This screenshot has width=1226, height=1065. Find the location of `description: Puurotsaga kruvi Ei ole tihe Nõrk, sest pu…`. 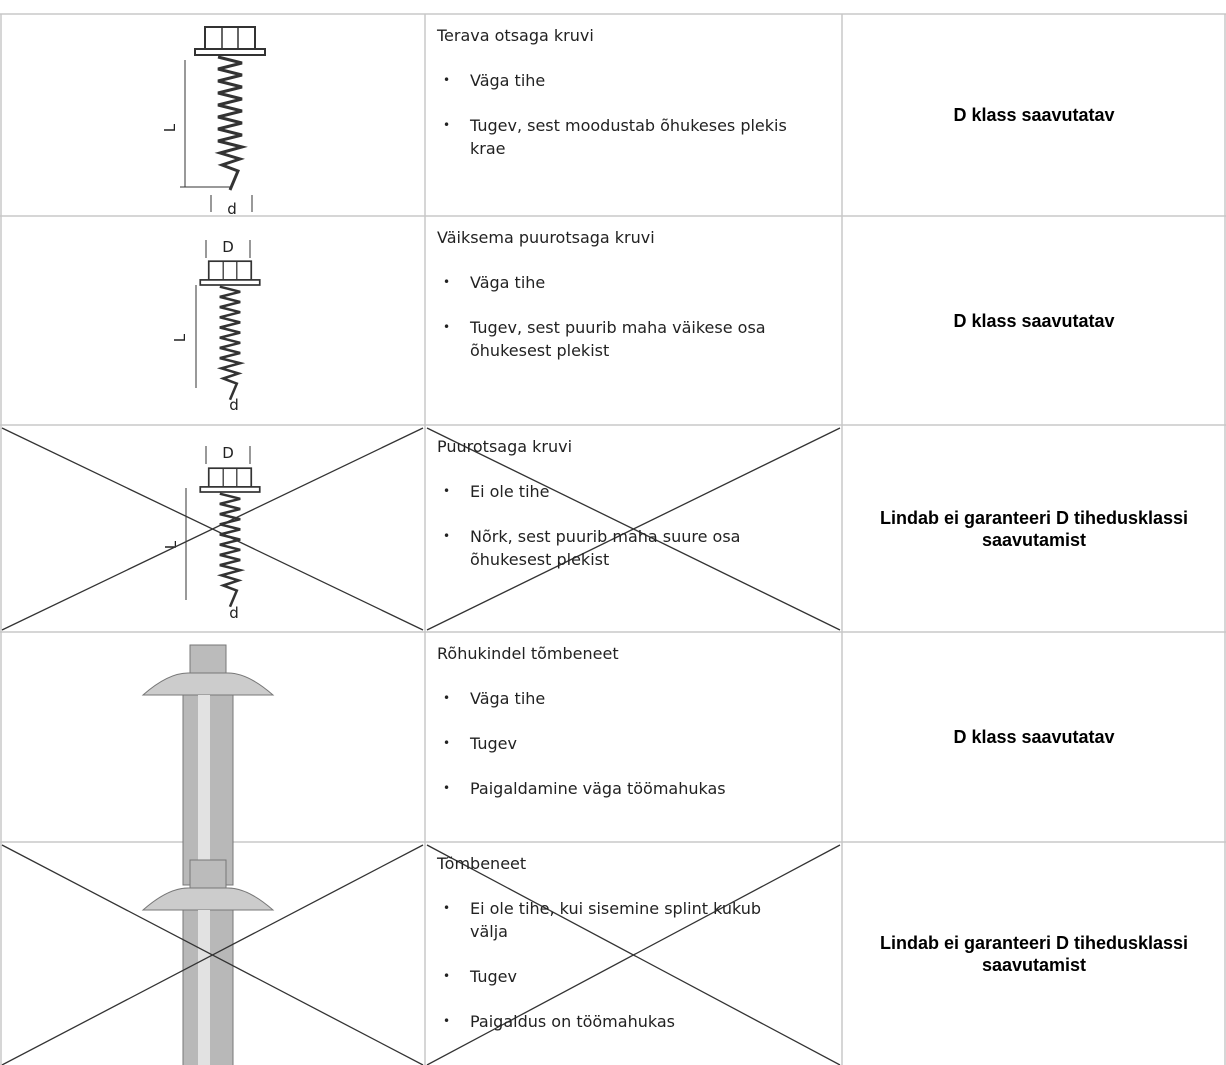

description: Puurotsaga kruvi Ei ole tihe Nõrk, sest pu… is located at coordinates (633, 528).